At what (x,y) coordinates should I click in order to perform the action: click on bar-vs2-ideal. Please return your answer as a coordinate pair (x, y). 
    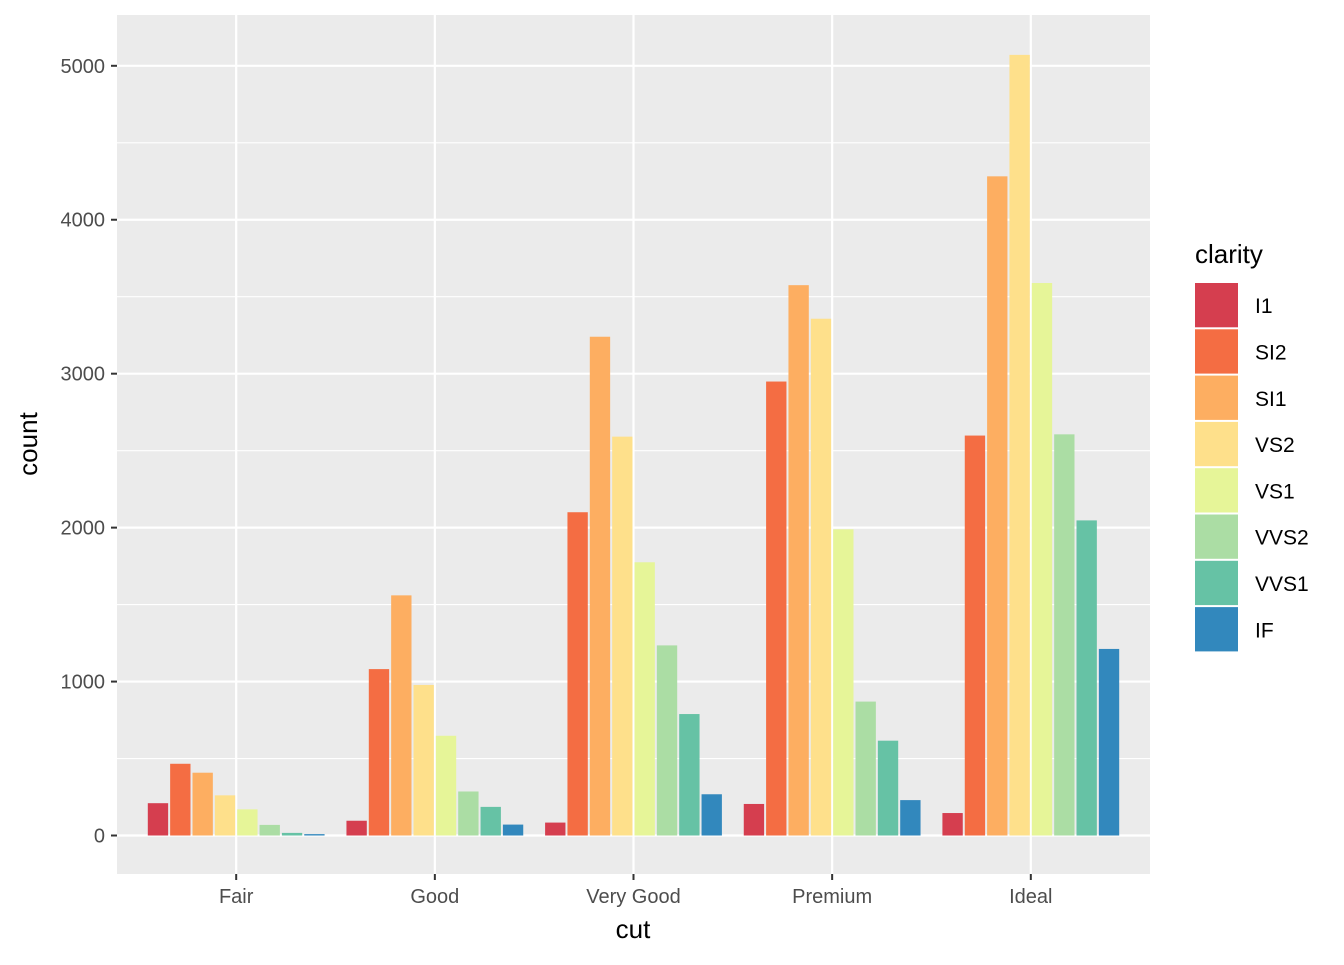
    Looking at the image, I should click on (1019, 445).